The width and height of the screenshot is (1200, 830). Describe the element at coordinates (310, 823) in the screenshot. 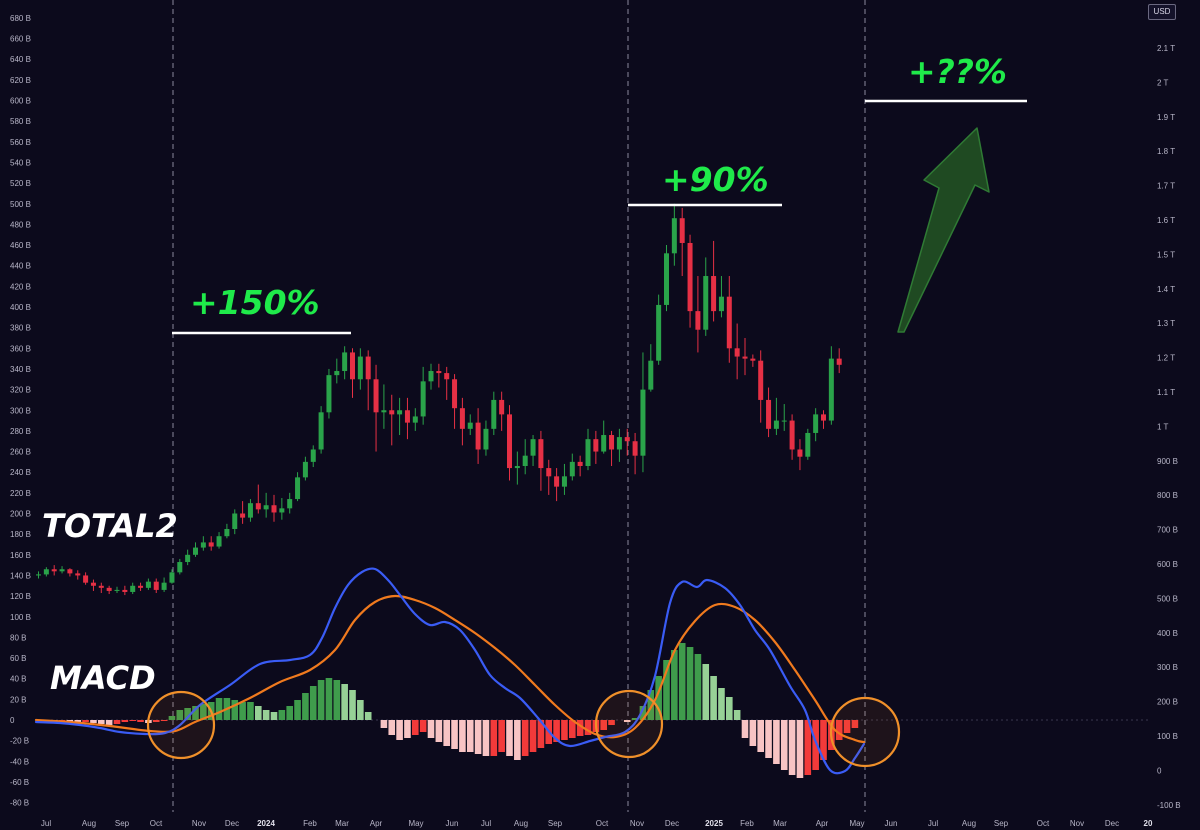

I see `time-axis-tick: Feb` at that location.